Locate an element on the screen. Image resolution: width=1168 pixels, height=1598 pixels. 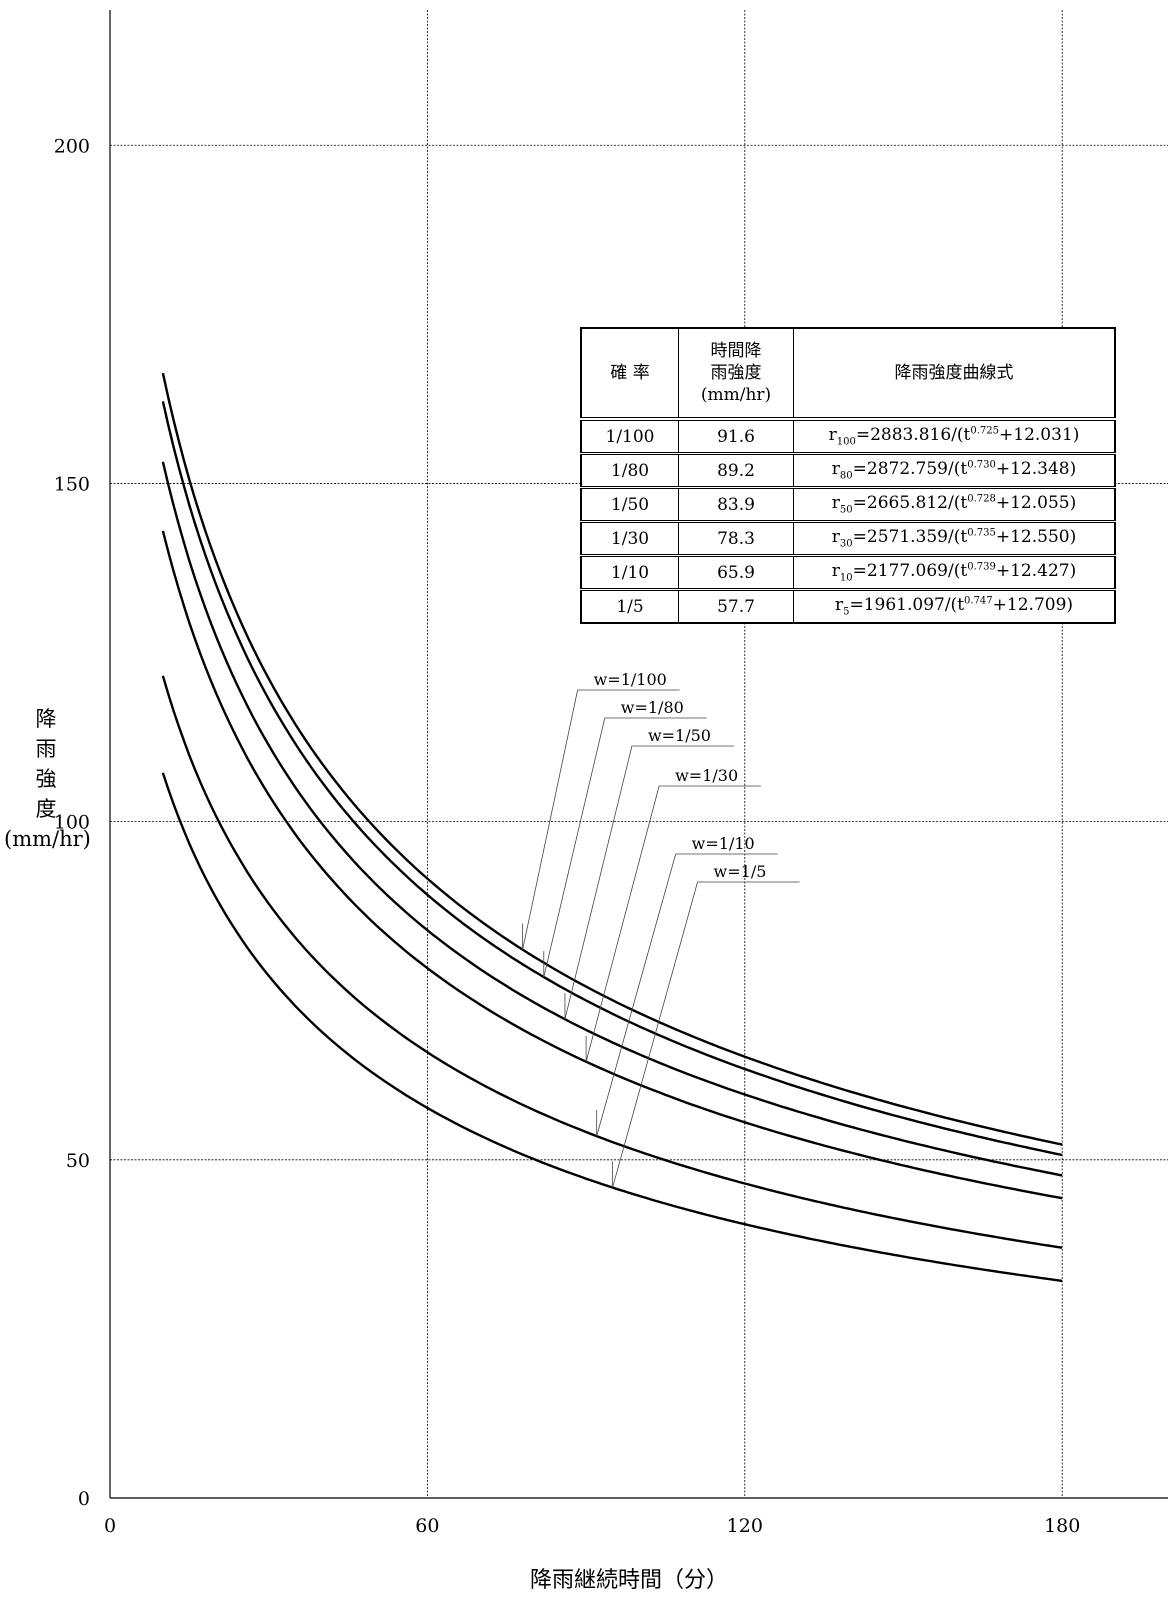
curve-label: w=1/5 is located at coordinates (740, 871).